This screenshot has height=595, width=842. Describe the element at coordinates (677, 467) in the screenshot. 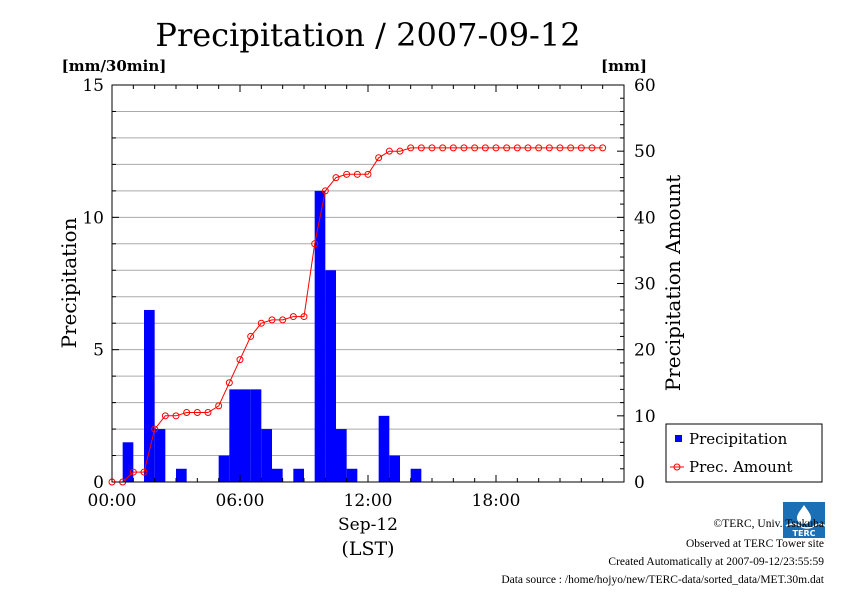

I see `legend-amount-swatch-marker` at that location.